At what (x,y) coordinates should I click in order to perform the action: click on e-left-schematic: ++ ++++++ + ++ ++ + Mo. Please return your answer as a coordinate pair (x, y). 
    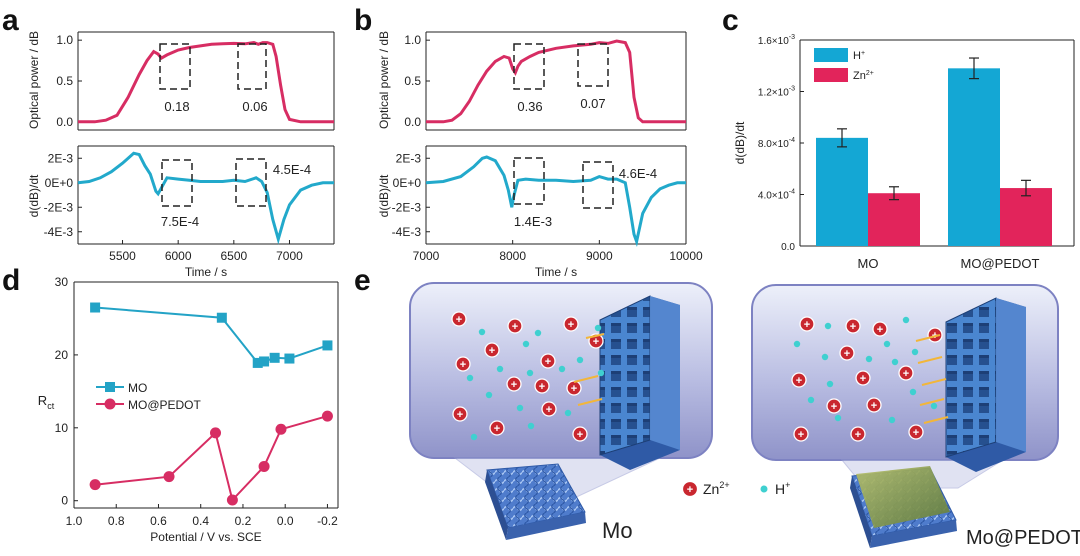
    Looking at the image, I should click on (561, 412).